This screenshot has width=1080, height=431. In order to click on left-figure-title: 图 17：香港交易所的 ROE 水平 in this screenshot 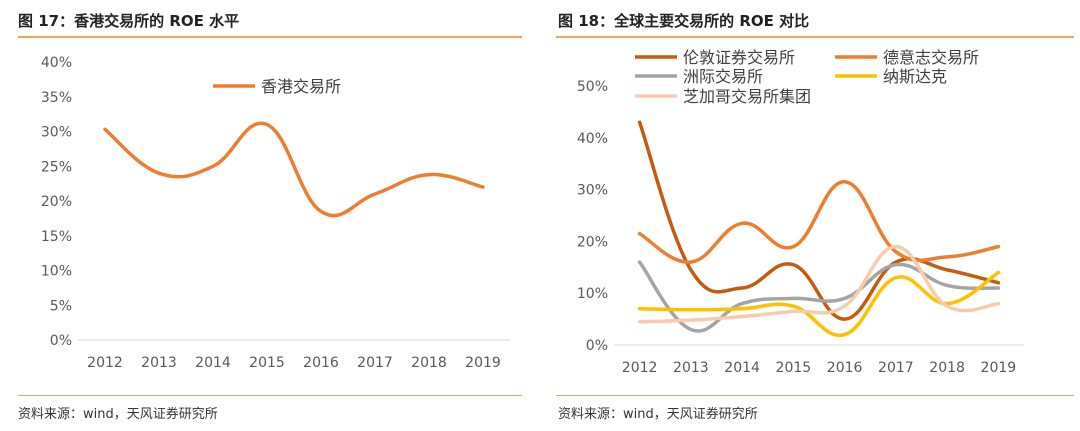, I will do `click(129, 21)`.